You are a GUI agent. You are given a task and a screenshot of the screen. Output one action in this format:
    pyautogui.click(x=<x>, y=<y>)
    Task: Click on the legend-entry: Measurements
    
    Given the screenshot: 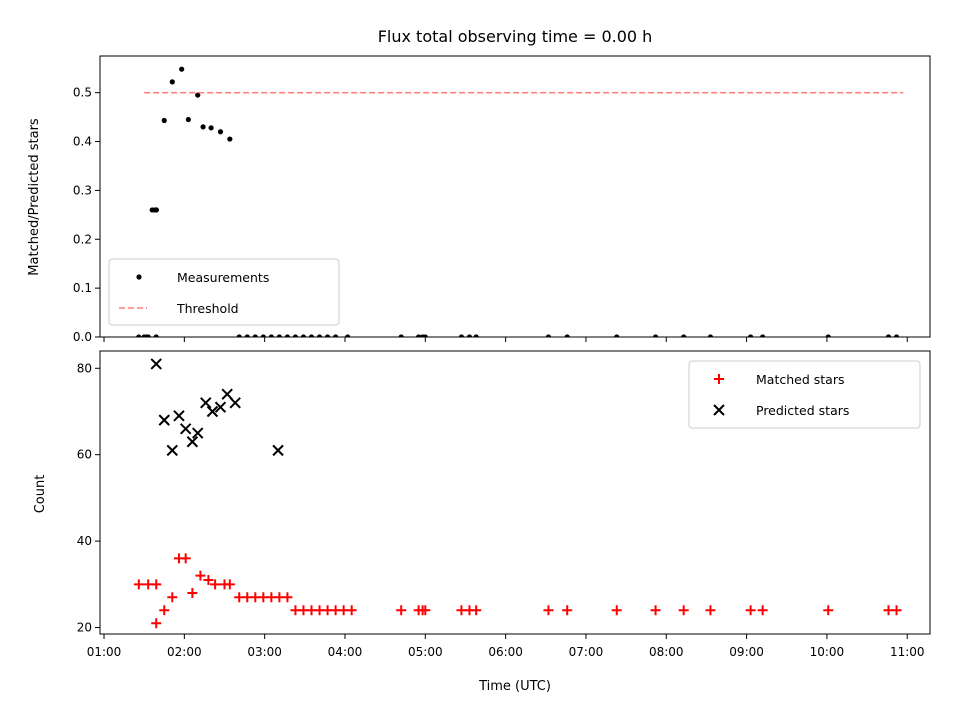 What is the action you would take?
    pyautogui.click(x=202, y=277)
    